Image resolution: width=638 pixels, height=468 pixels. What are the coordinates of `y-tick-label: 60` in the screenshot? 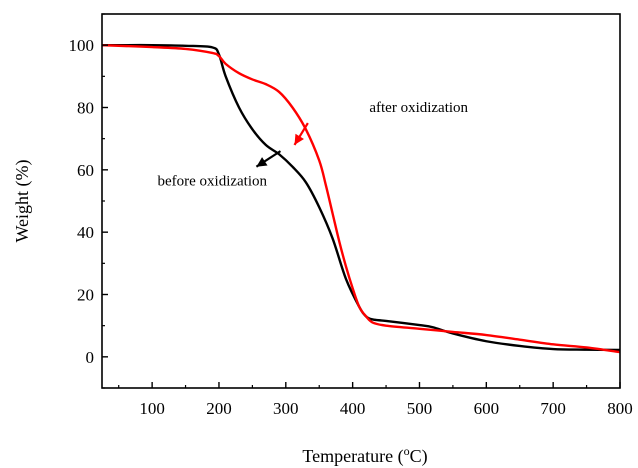 It's located at (85, 170).